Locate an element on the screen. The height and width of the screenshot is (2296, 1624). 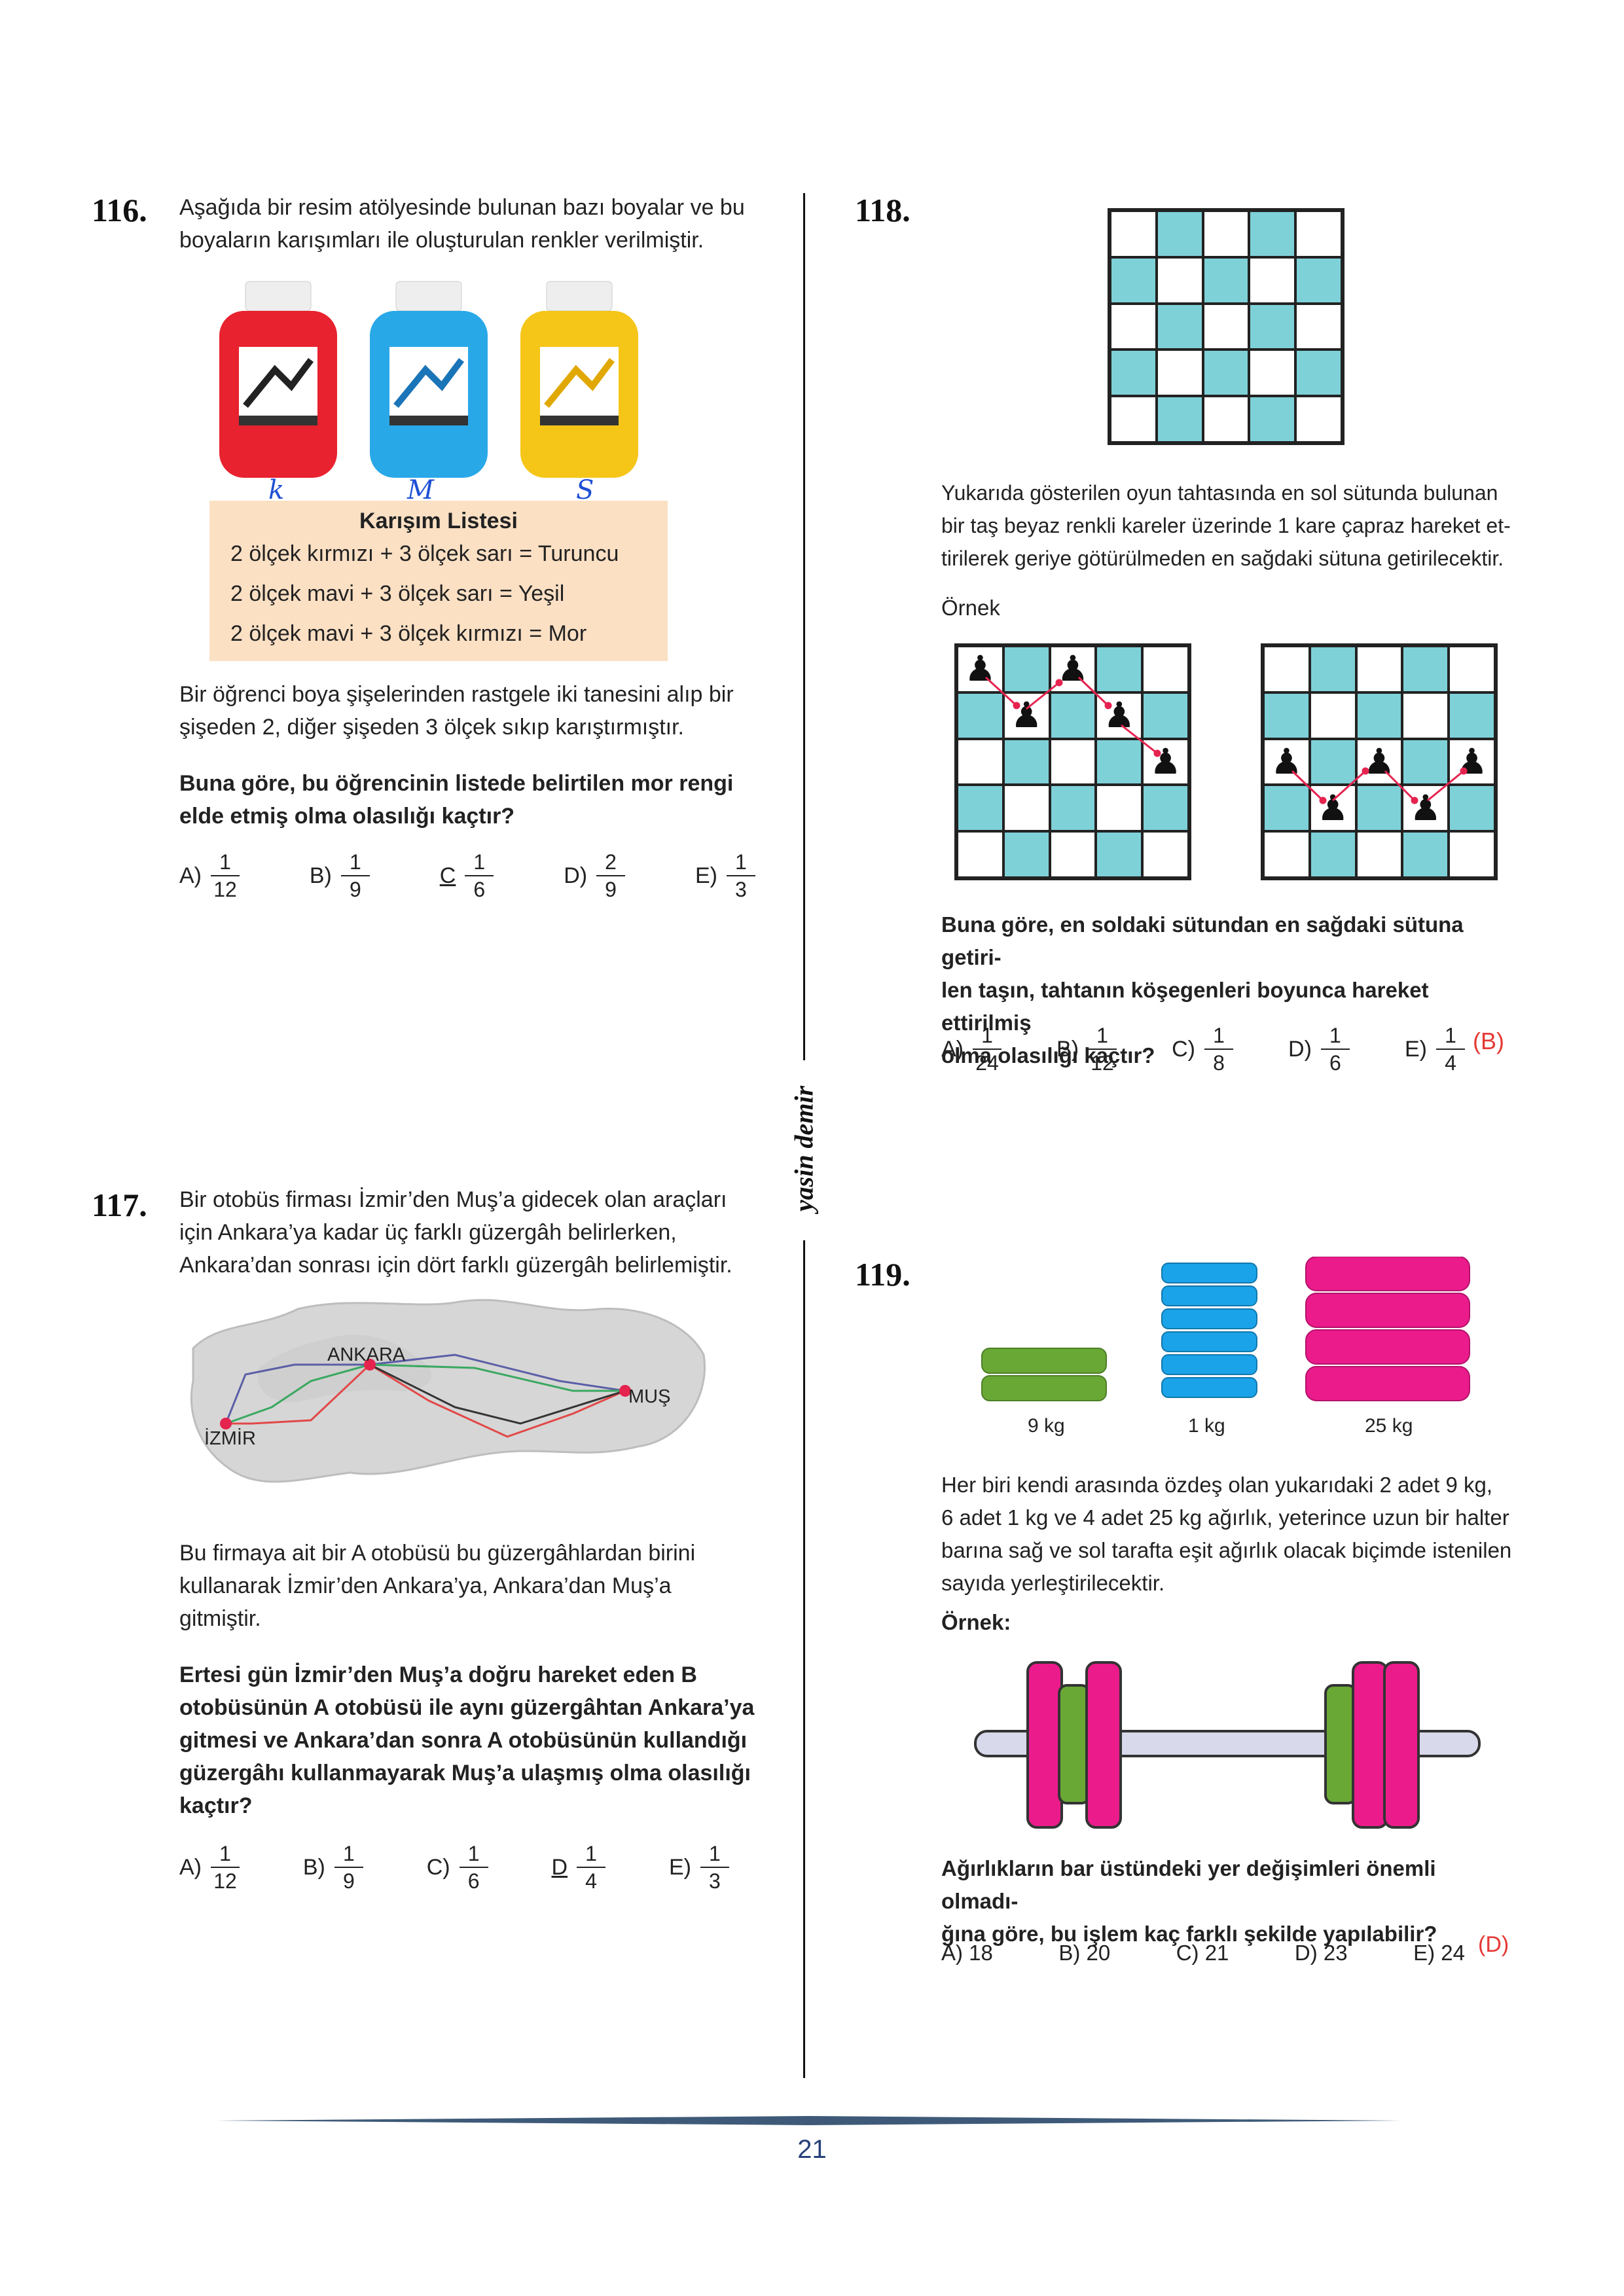
option-a: A) 1 24 is located at coordinates (971, 1049).